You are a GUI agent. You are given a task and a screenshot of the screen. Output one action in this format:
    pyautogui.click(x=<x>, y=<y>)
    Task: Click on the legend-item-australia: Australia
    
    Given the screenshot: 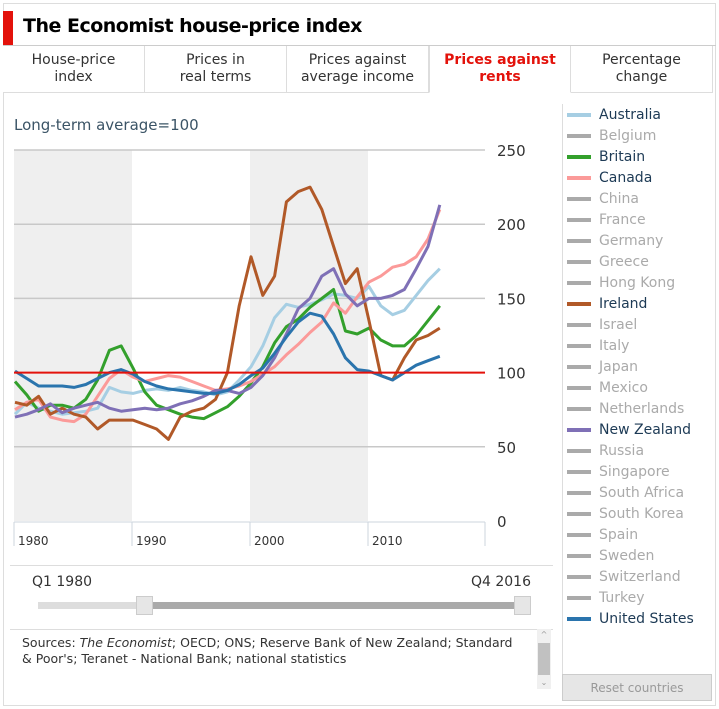 What is the action you would take?
    pyautogui.click(x=614, y=114)
    